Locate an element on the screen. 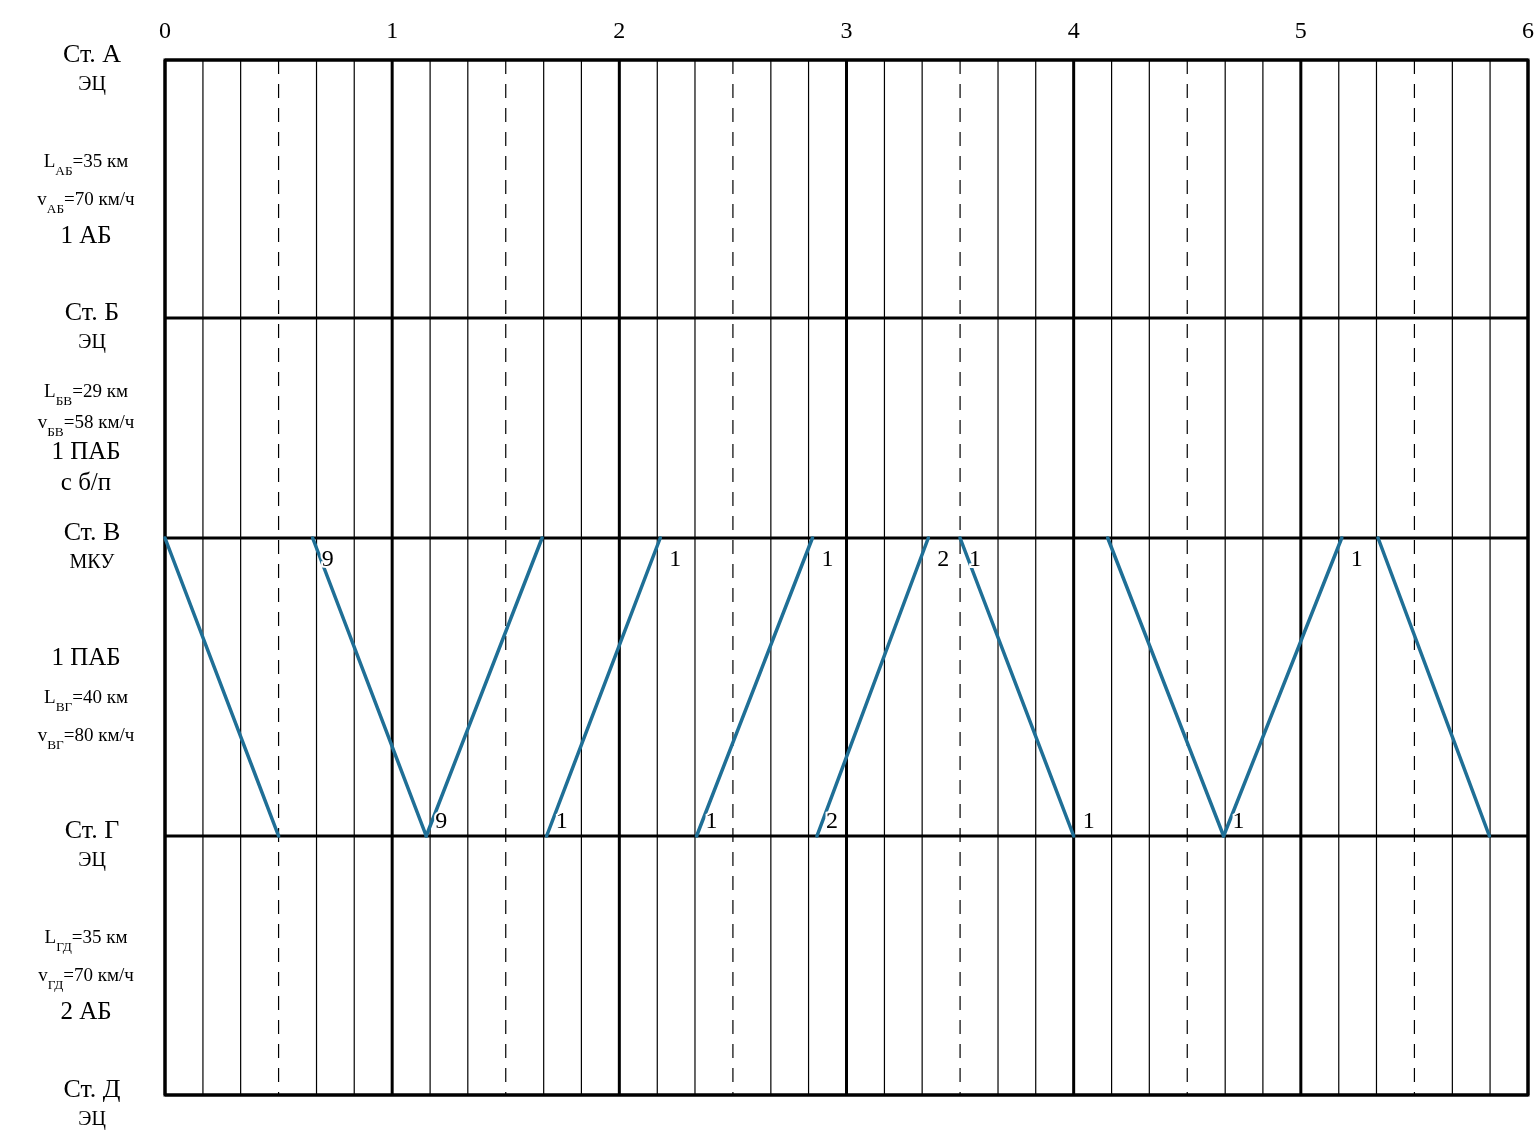  text: L$_{БВ}$=29 км v$_{БВ}$=58 км/ч 1 ПАБ с б/п is located at coordinates (86, 437).